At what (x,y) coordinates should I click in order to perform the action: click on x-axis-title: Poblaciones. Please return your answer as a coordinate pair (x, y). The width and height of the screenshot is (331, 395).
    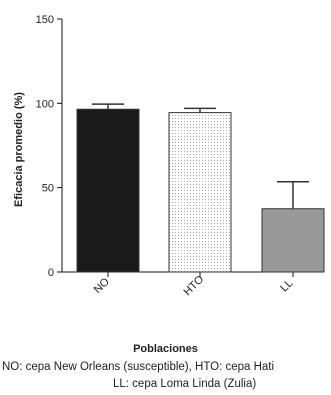
    Looking at the image, I should click on (165, 349).